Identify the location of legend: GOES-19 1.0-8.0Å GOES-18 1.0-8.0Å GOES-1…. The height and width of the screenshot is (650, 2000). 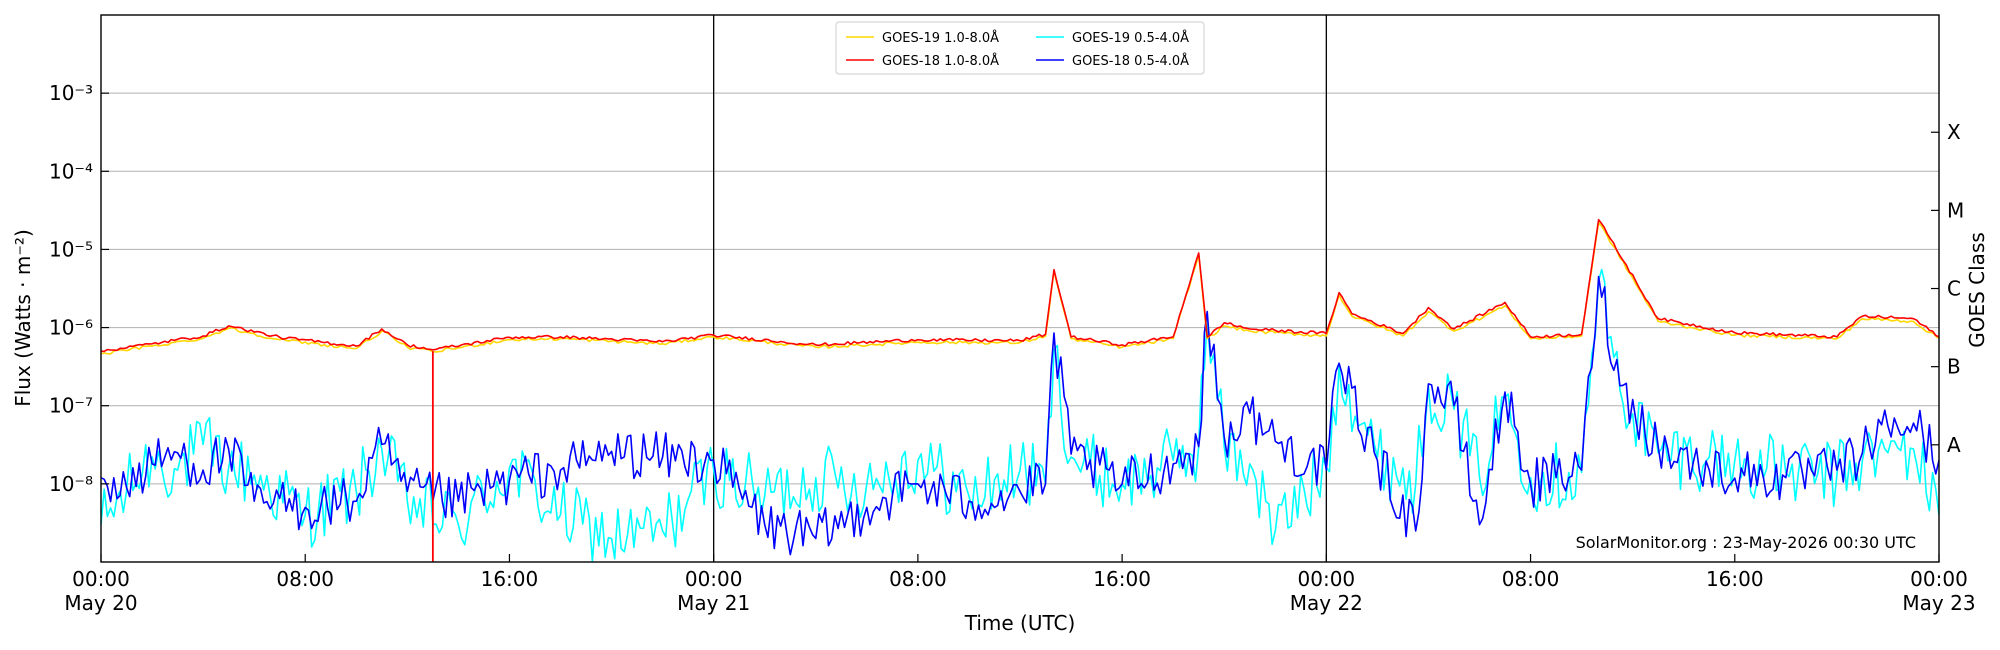
(1020, 48).